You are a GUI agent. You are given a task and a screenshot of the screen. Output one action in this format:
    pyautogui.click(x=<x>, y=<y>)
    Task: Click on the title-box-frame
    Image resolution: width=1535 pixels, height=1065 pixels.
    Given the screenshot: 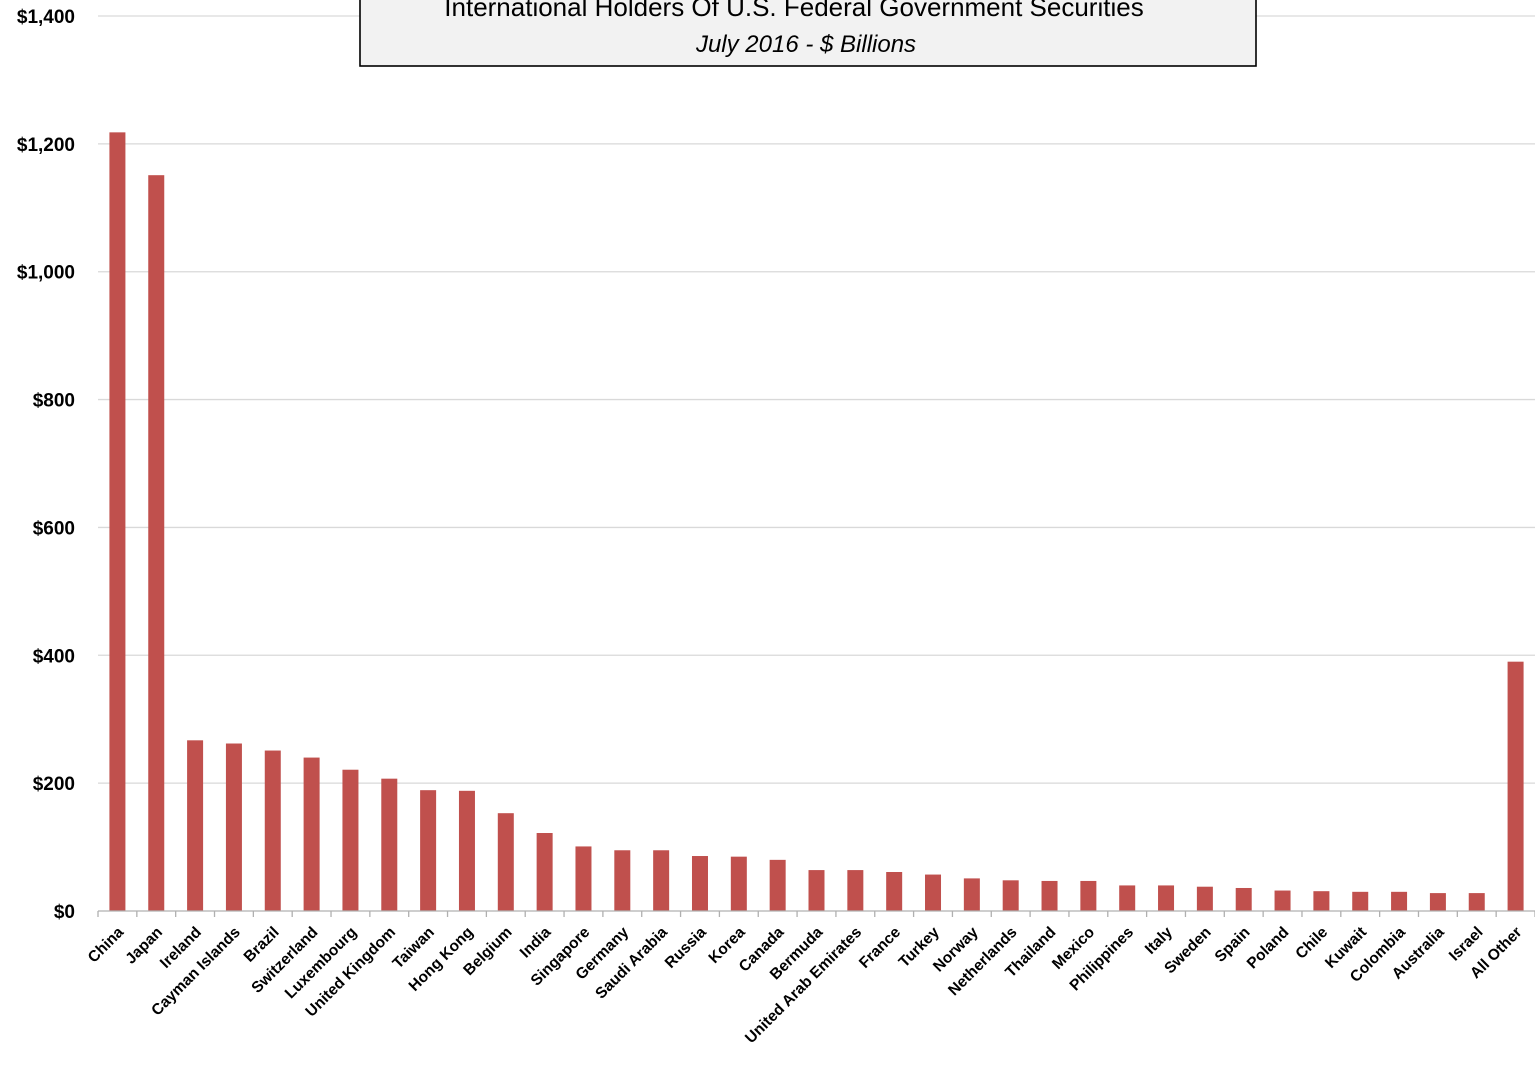 What is the action you would take?
    pyautogui.click(x=808, y=33)
    